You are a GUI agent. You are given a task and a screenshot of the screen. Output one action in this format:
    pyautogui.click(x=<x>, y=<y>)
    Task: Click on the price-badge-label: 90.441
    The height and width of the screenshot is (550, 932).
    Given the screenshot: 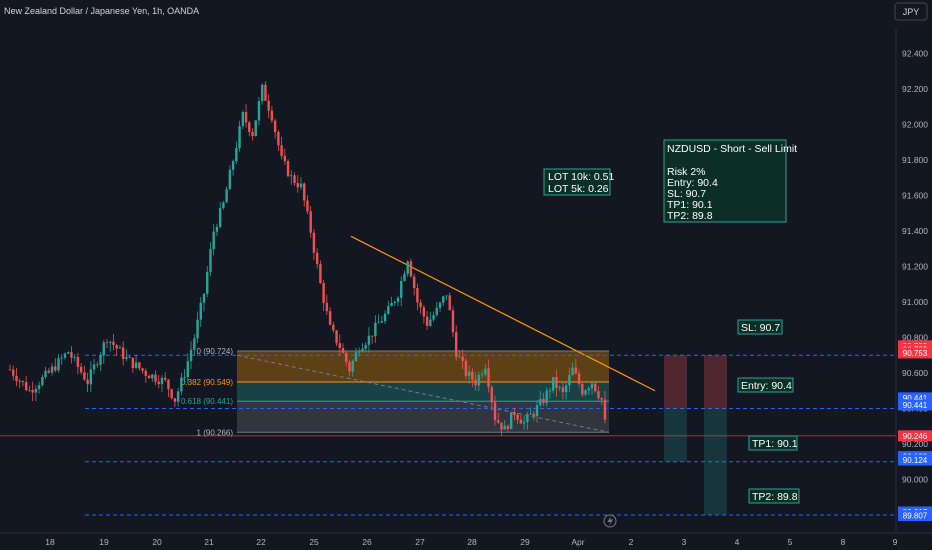 What is the action you would take?
    pyautogui.click(x=915, y=405)
    